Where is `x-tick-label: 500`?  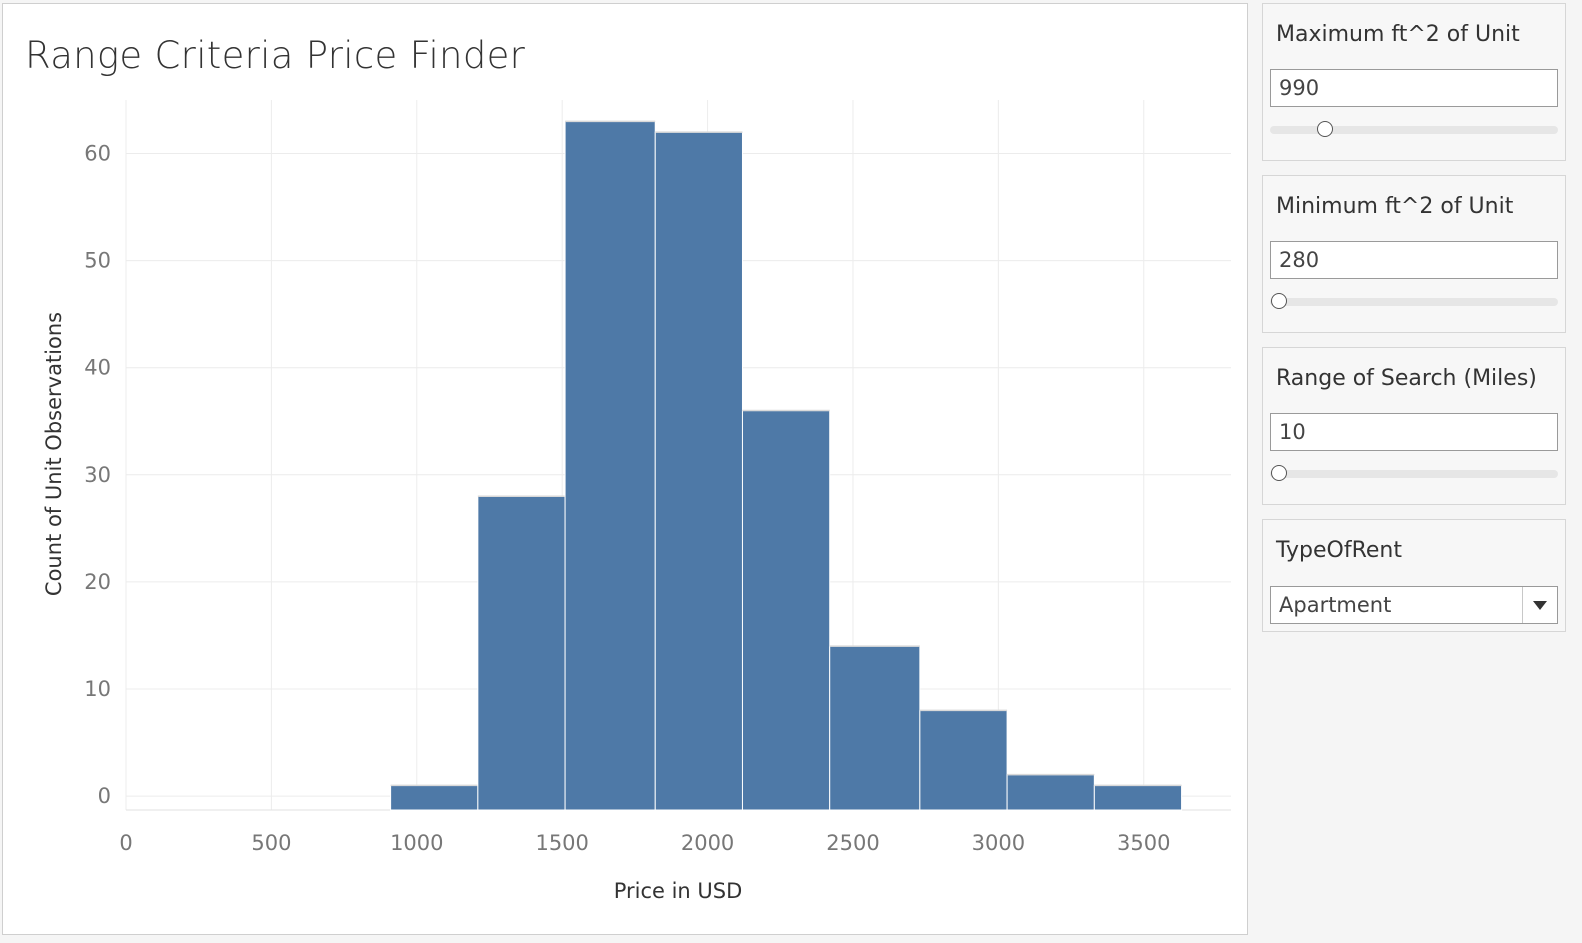 x-tick-label: 500 is located at coordinates (271, 843).